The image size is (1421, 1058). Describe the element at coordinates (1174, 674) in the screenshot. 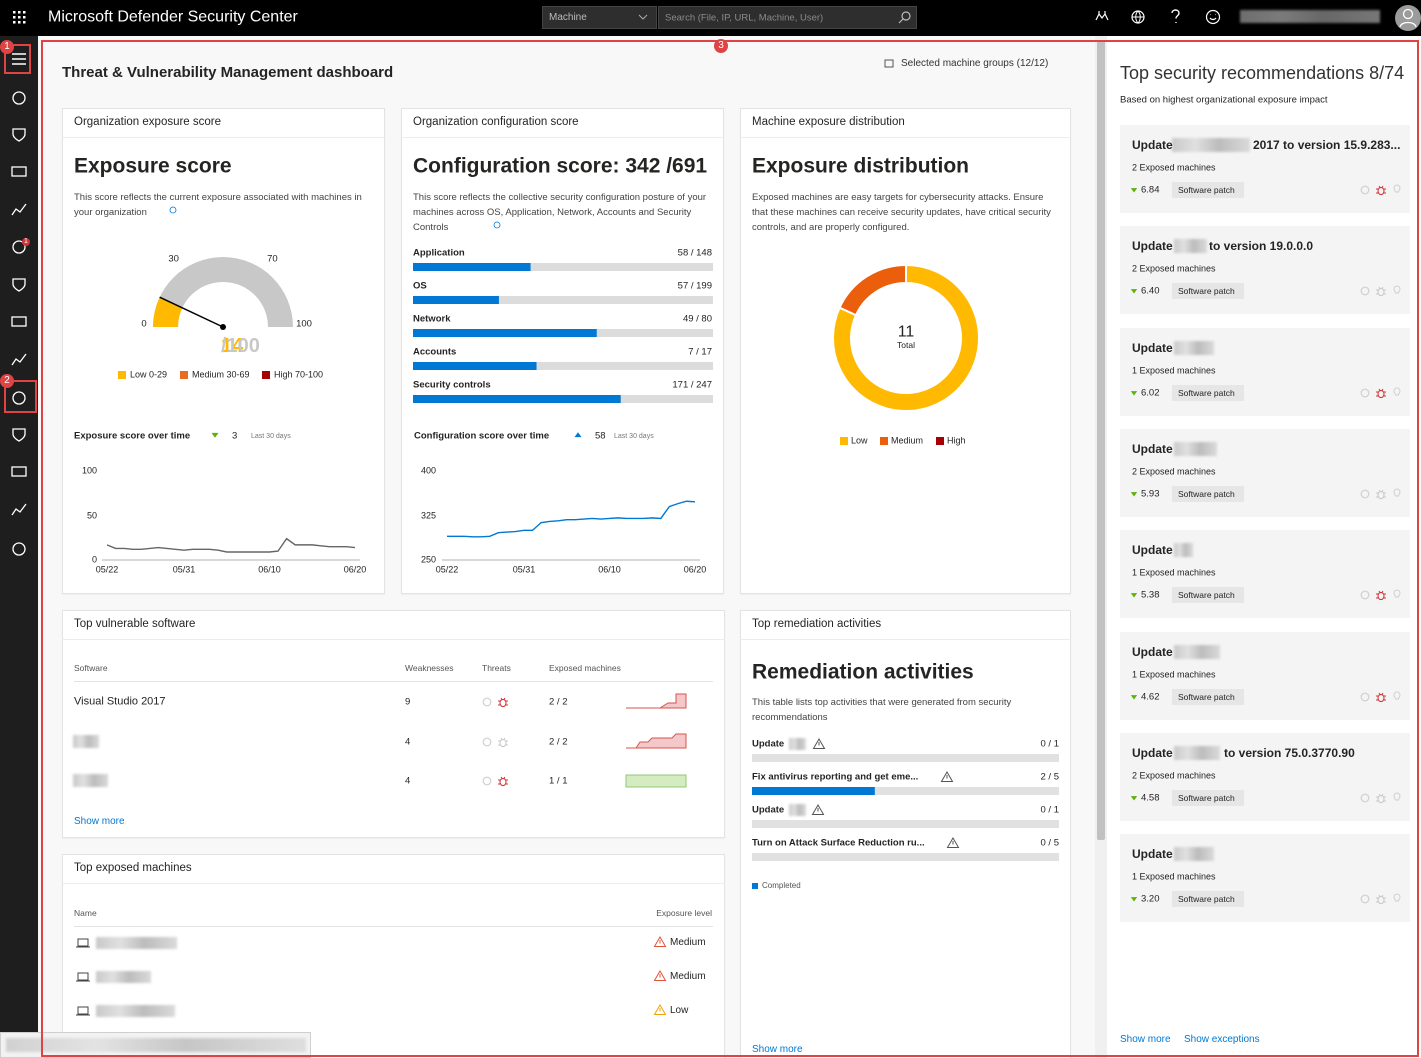

I see `exposed-machines: 1 Exposed machines` at that location.